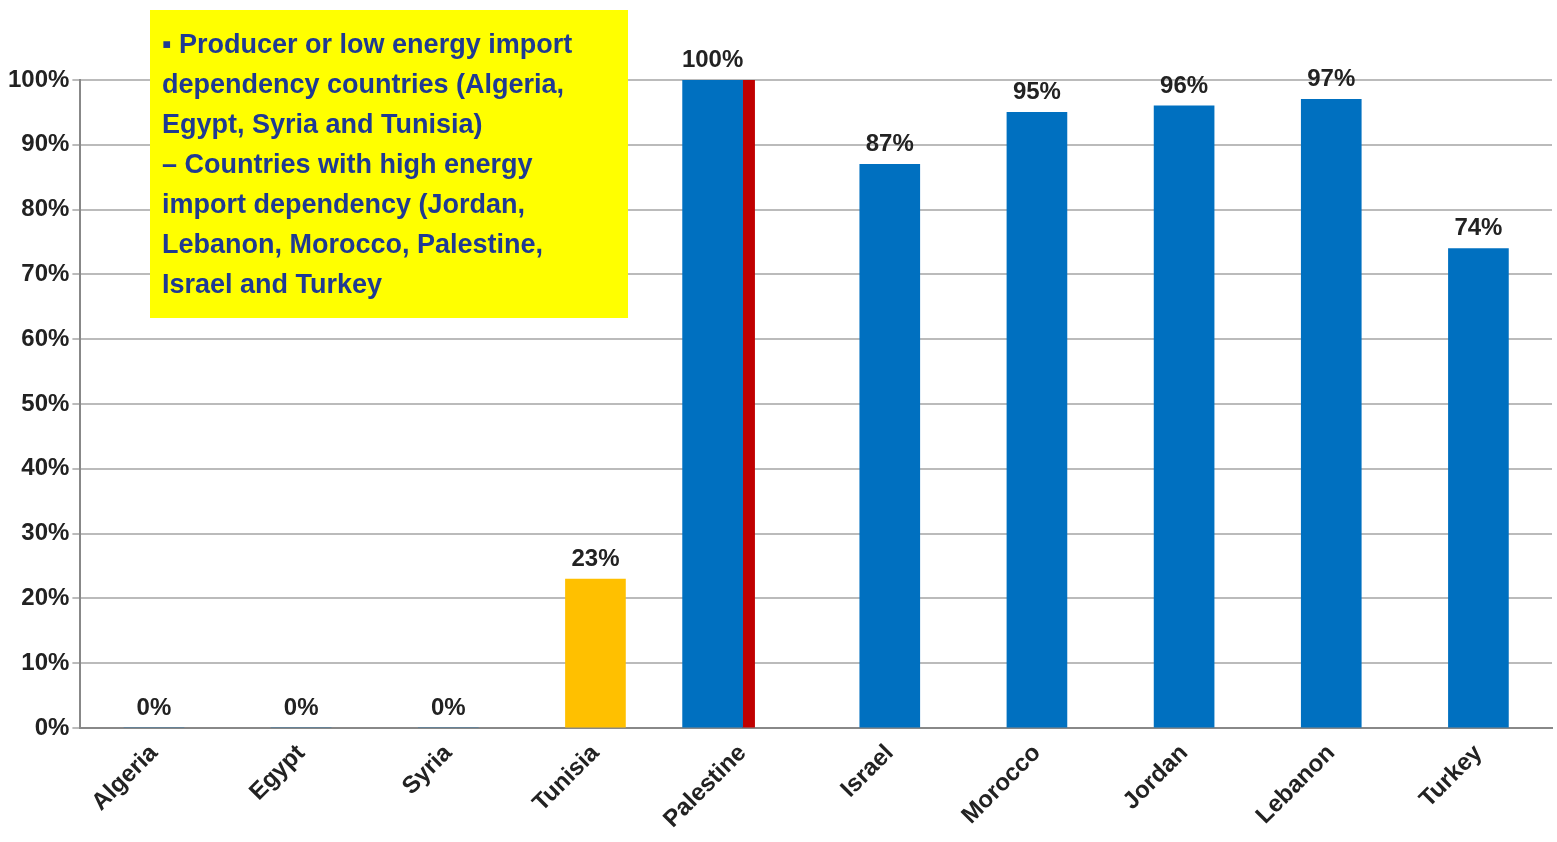 Image resolution: width=1557 pixels, height=842 pixels. What do you see at coordinates (52, 726) in the screenshot?
I see `y-tick-label: 0%` at bounding box center [52, 726].